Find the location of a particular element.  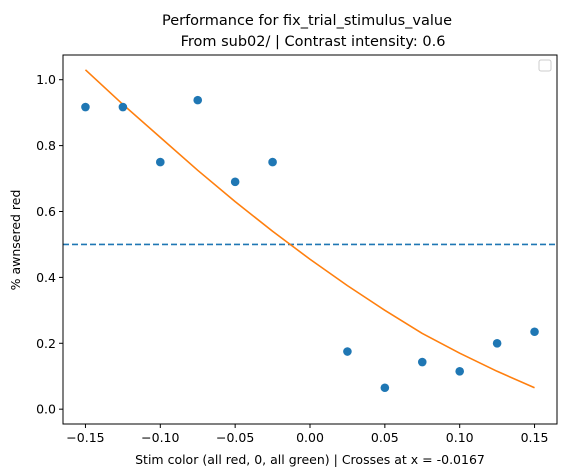

y-axis: 0.0 0.2 0.4 0.6 0.8 1.0 is located at coordinates (49, 244).